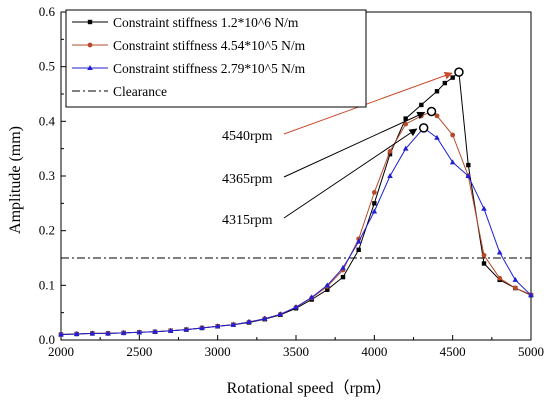  What do you see at coordinates (47, 284) in the screenshot?
I see `y-tick-label: 0.1` at bounding box center [47, 284].